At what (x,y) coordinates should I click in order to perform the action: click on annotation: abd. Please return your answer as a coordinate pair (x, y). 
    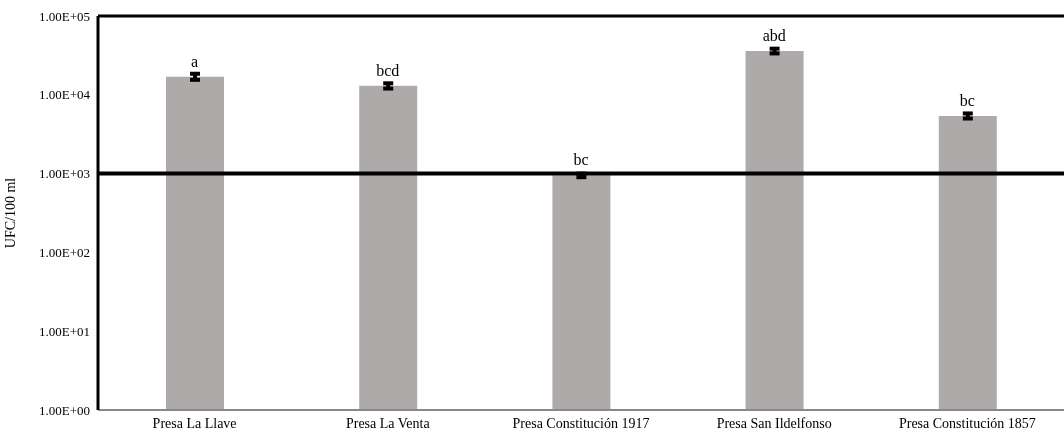
    Looking at the image, I should click on (774, 35).